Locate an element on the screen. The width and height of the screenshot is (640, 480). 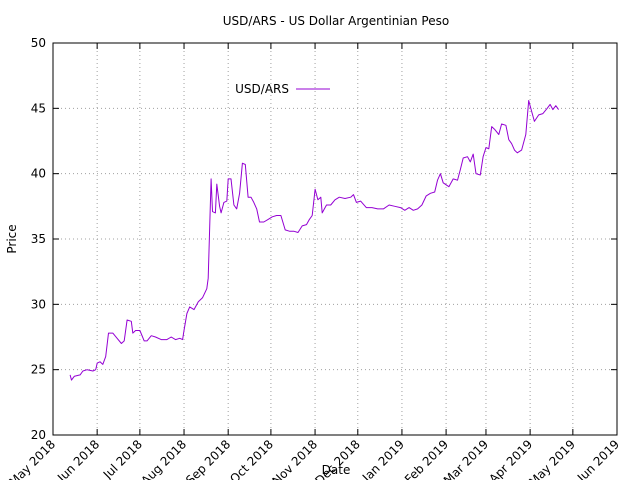
x-tick-label: Aug 2018 is located at coordinates (163, 458).